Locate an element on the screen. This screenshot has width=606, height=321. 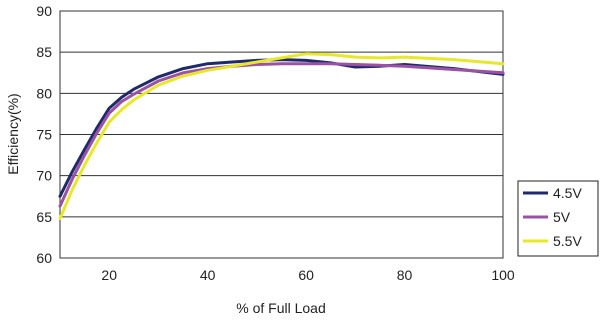
x-tick-label: 100 is located at coordinates (503, 275).